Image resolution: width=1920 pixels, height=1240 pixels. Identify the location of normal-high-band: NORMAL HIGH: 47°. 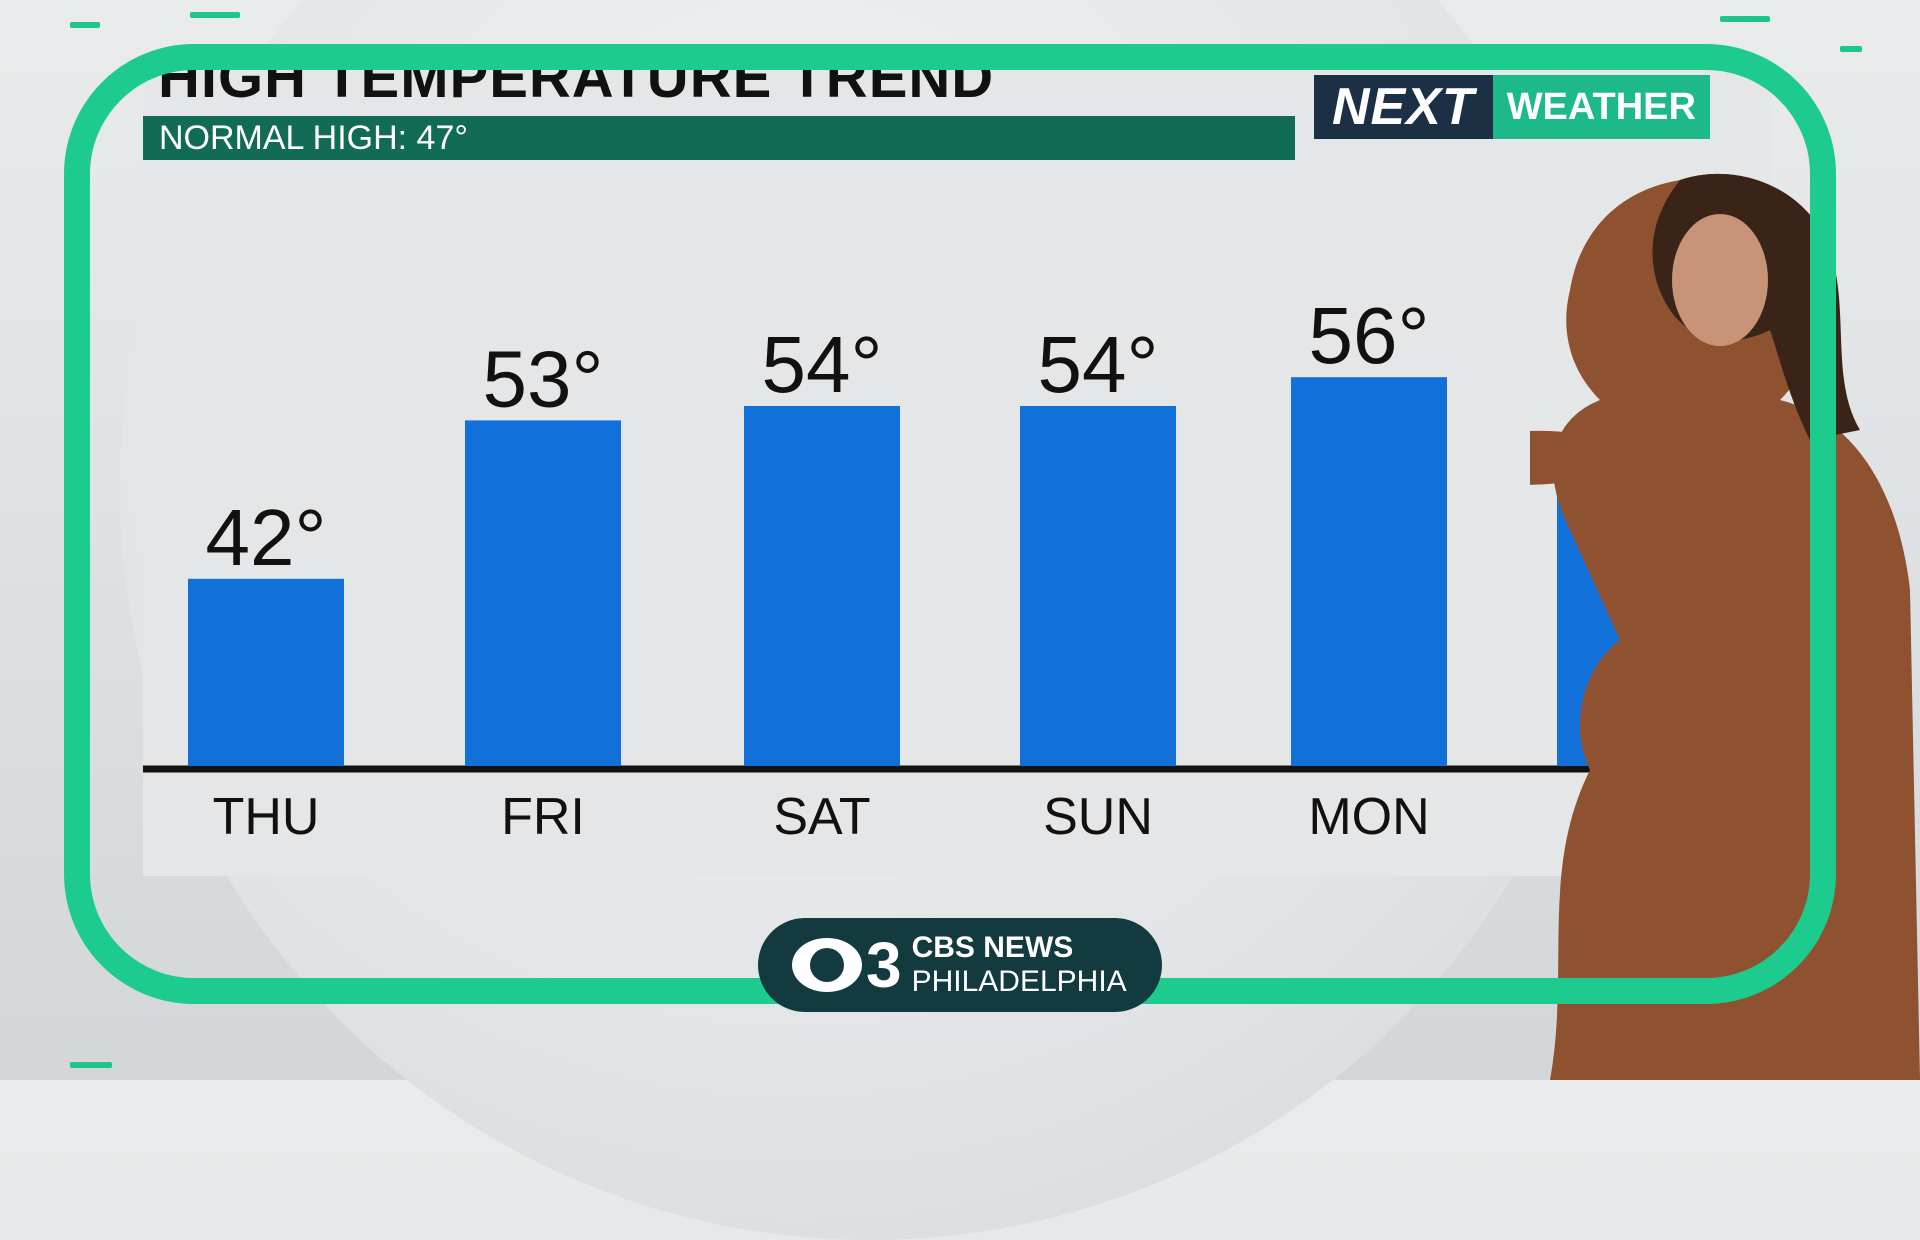
(719, 138).